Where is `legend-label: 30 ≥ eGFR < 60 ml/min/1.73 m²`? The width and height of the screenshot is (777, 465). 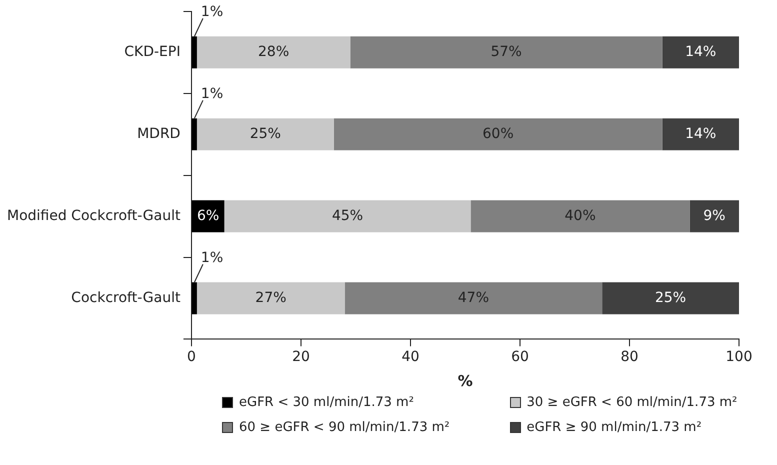
legend-label: 30 ≥ eGFR < 60 ml/min/1.73 m² is located at coordinates (632, 402).